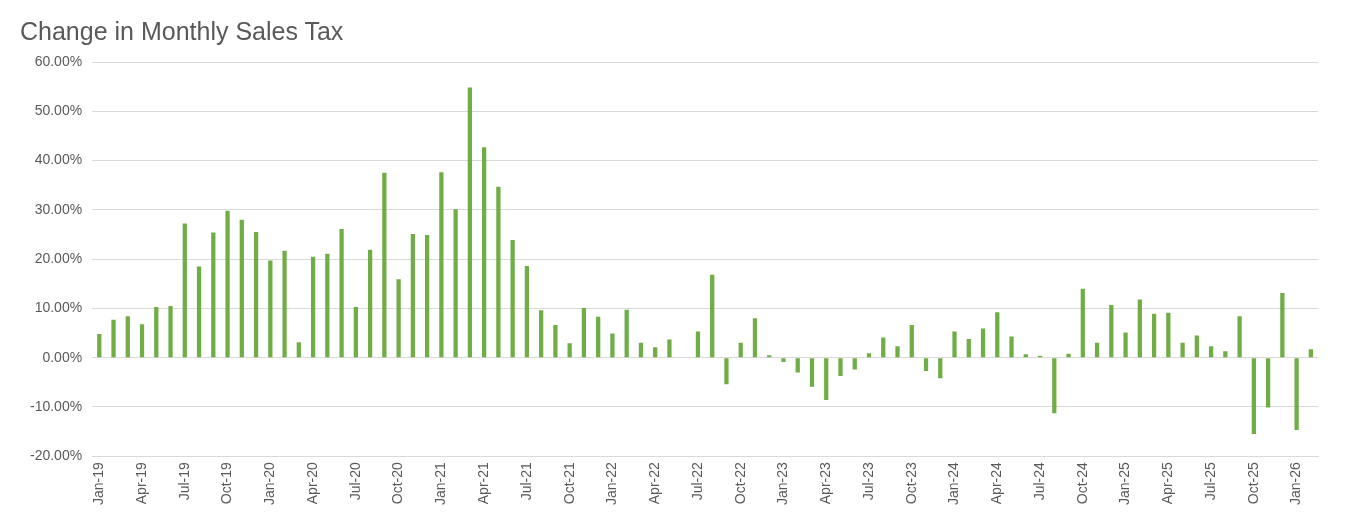  What do you see at coordinates (58, 159) in the screenshot?
I see `y-tick-label: 40.00%` at bounding box center [58, 159].